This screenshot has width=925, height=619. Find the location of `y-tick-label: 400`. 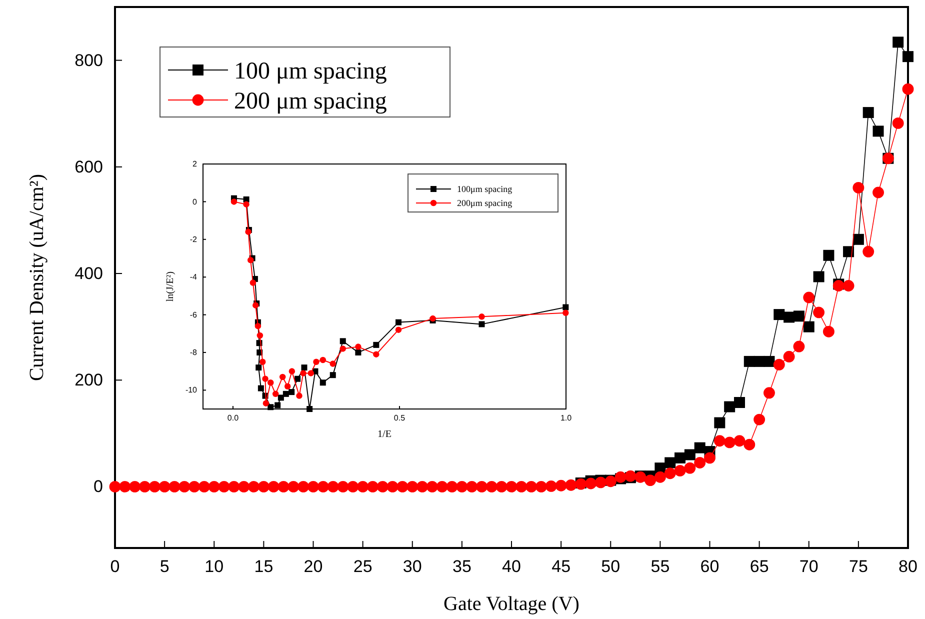

y-tick-label: 400 is located at coordinates (88, 273).